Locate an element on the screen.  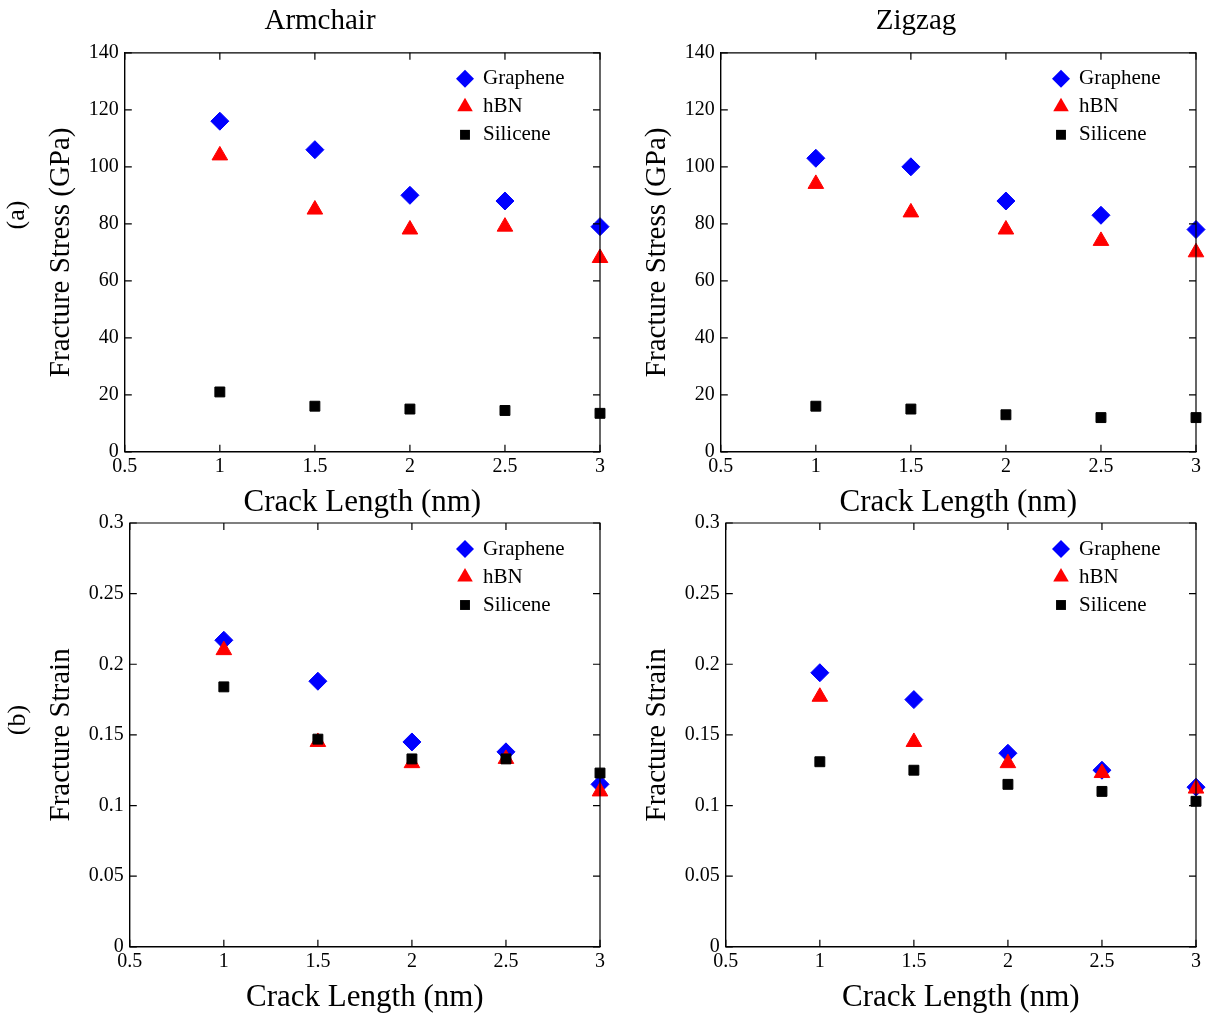
text: (a) is located at coordinates (16, 215).